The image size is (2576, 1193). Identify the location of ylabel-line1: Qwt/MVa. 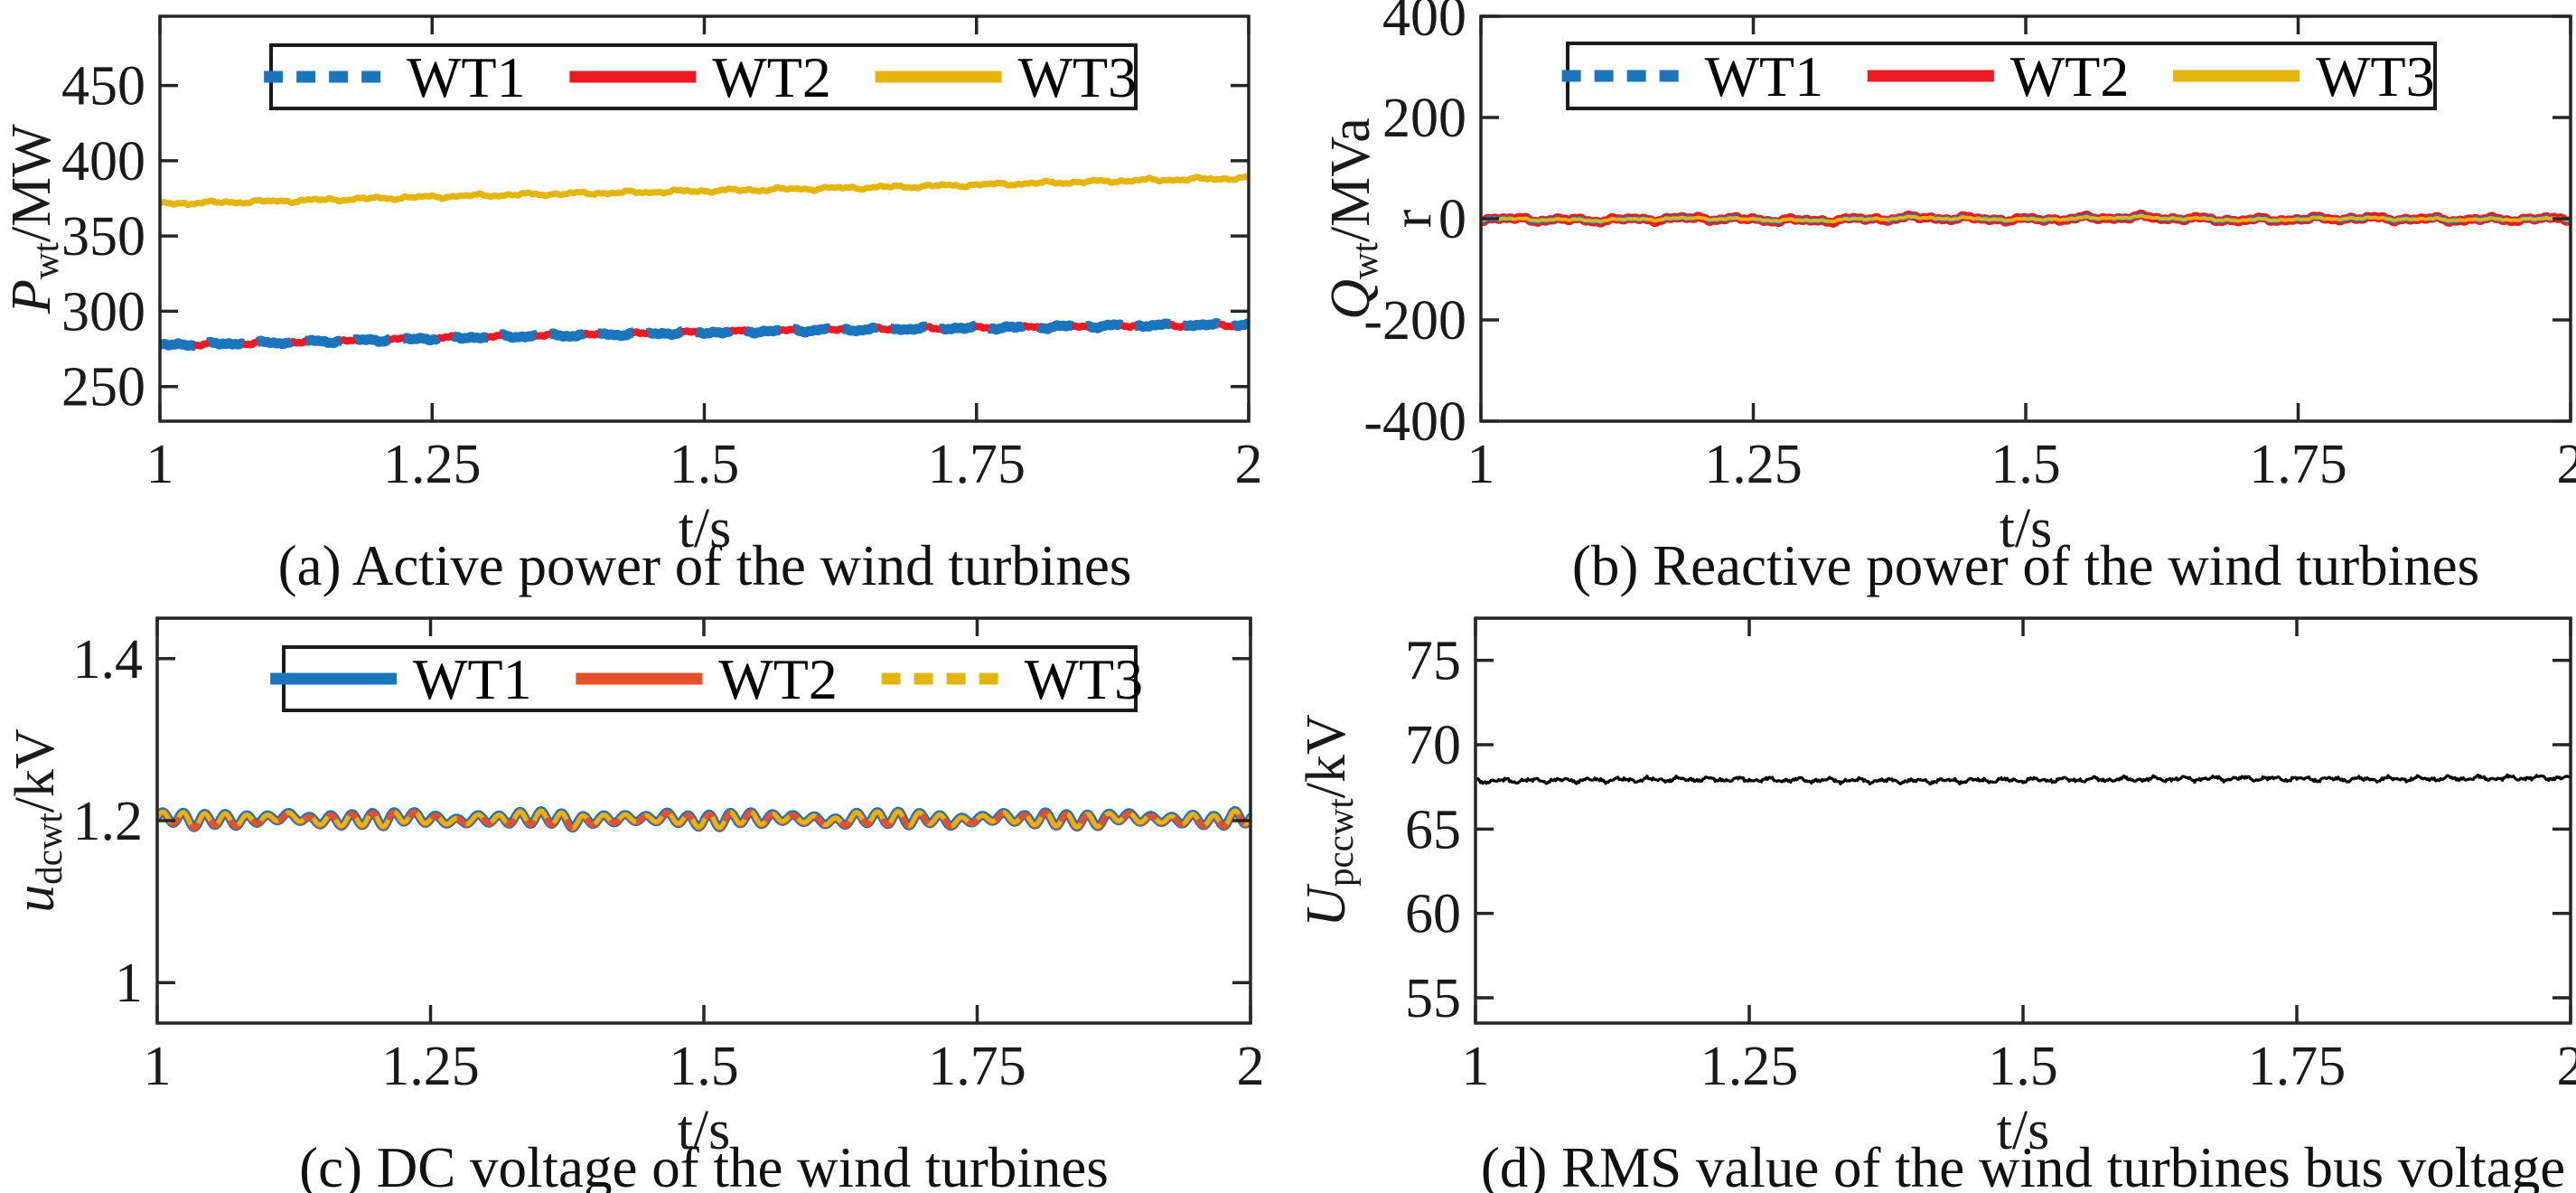
(1353, 219).